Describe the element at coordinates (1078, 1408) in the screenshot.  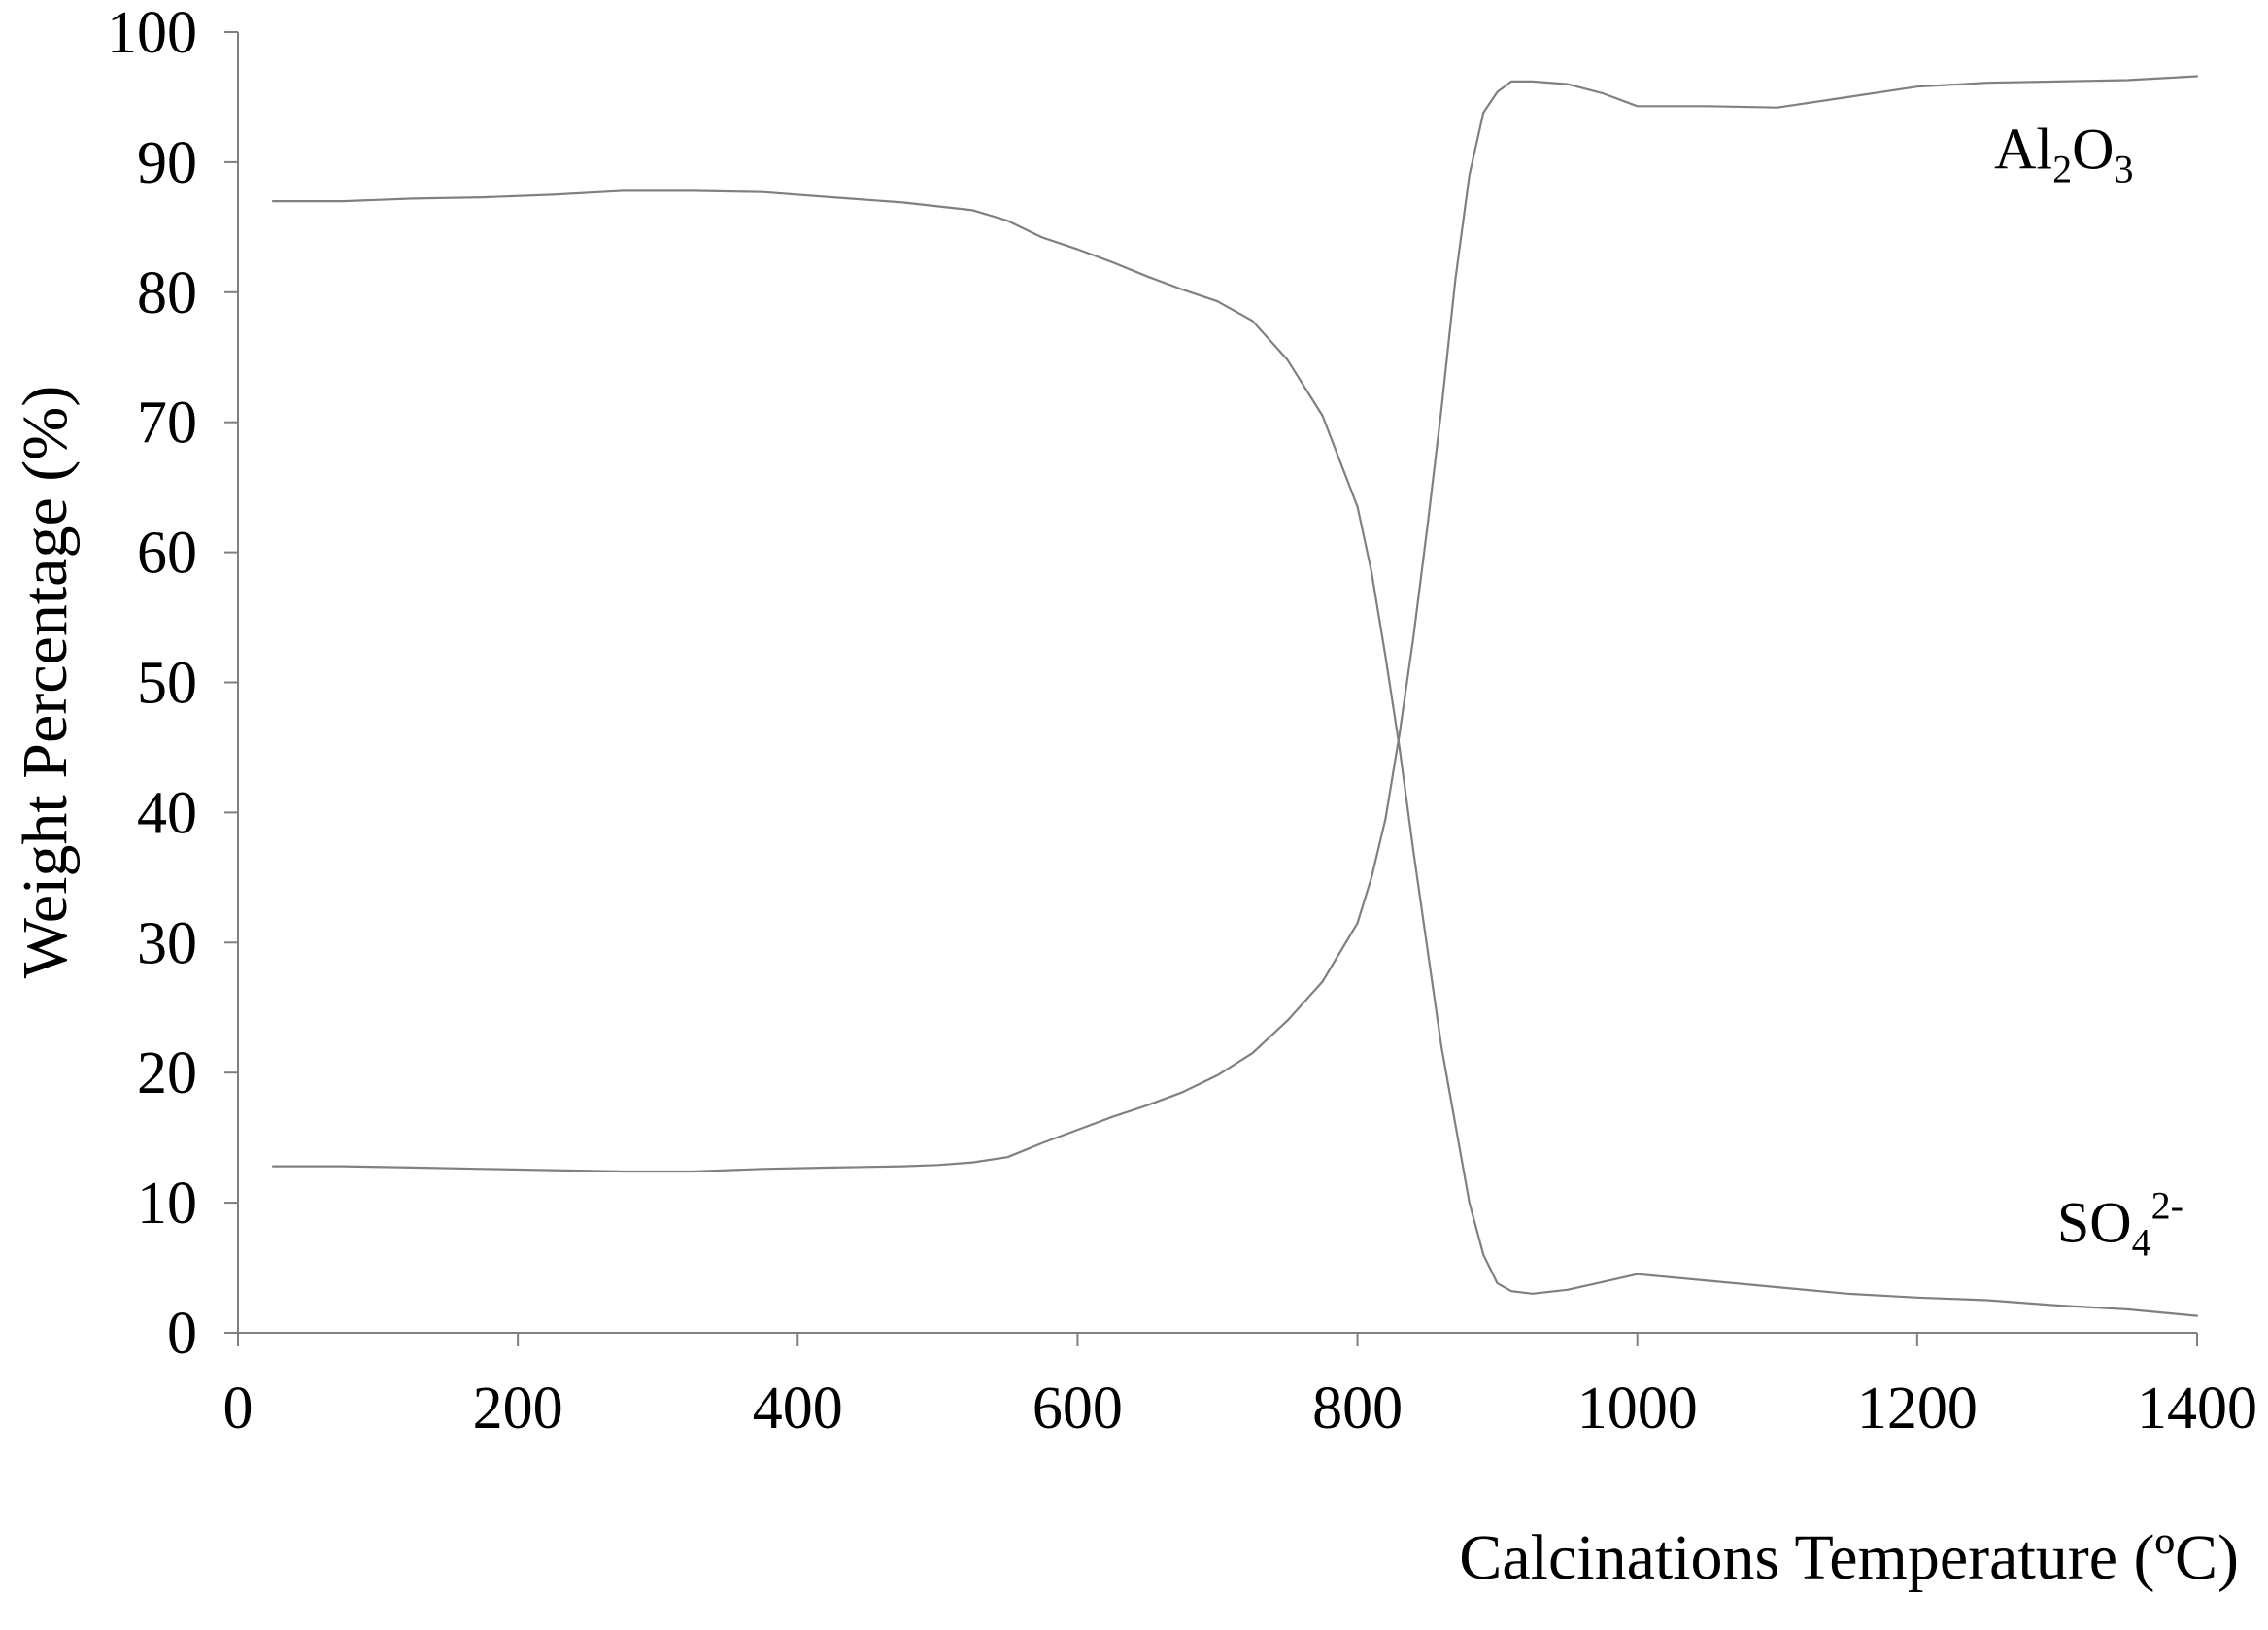
I see `x-tick-label: 600` at that location.